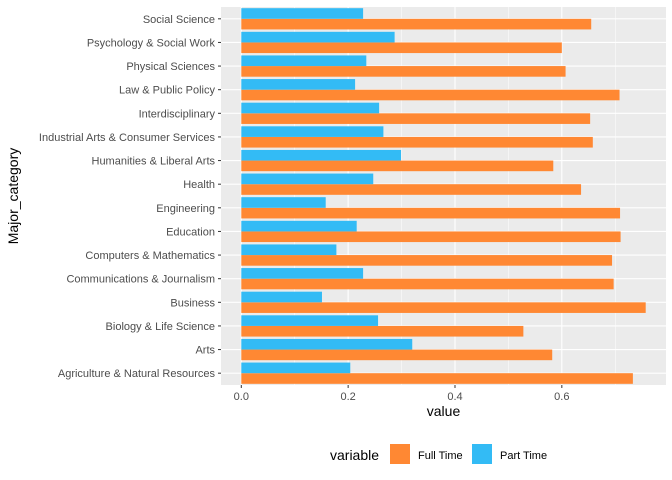  I want to click on legend-label: Full Time, so click(440, 456).